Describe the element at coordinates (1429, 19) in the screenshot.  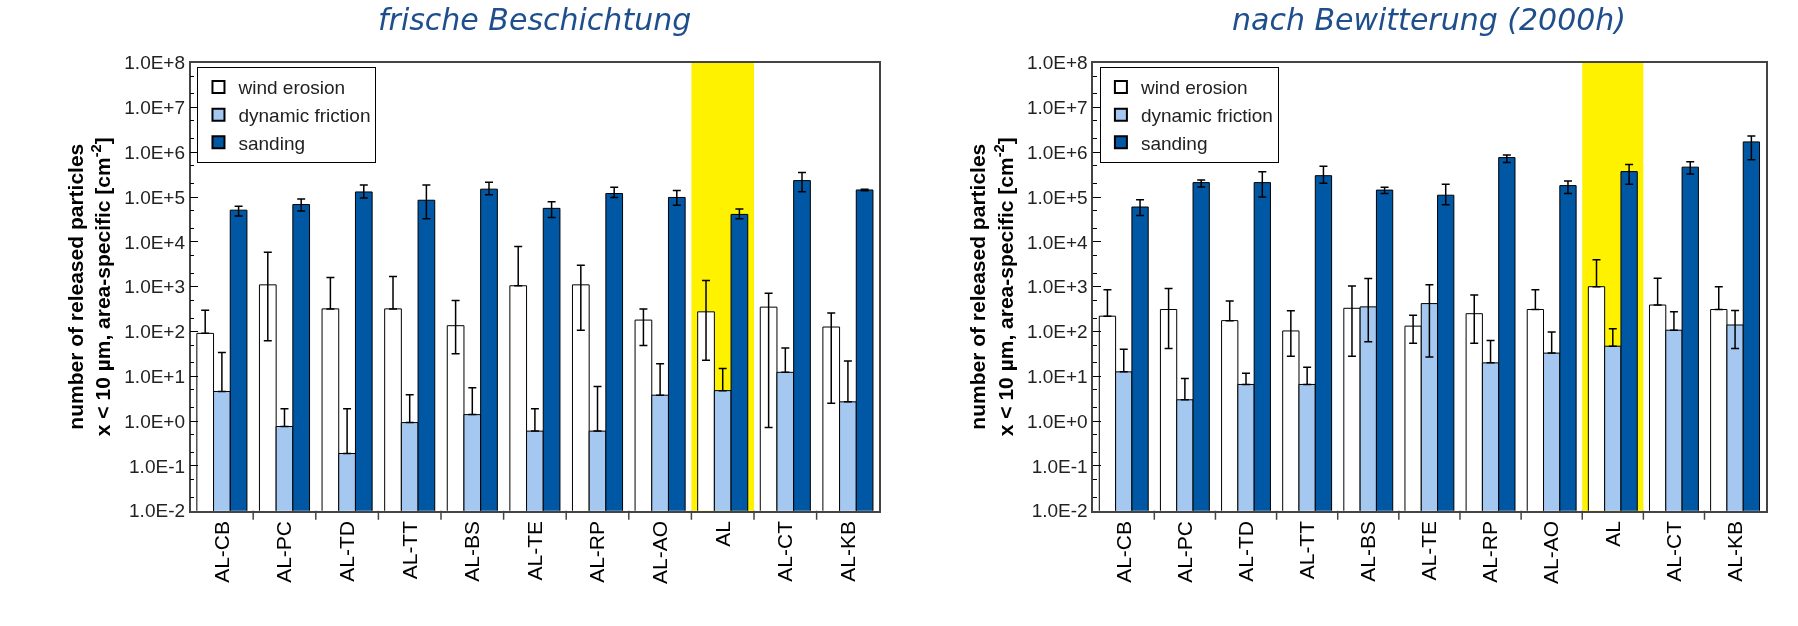
I see `chart-title: nach Bewitterung (2000h)` at that location.